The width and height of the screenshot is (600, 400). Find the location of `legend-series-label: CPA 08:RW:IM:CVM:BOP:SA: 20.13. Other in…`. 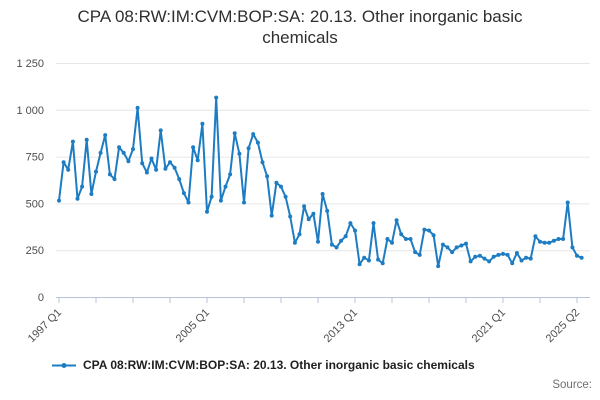

legend-series-label: CPA 08:RW:IM:CVM:BOP:SA: 20.13. Other in… is located at coordinates (279, 365).